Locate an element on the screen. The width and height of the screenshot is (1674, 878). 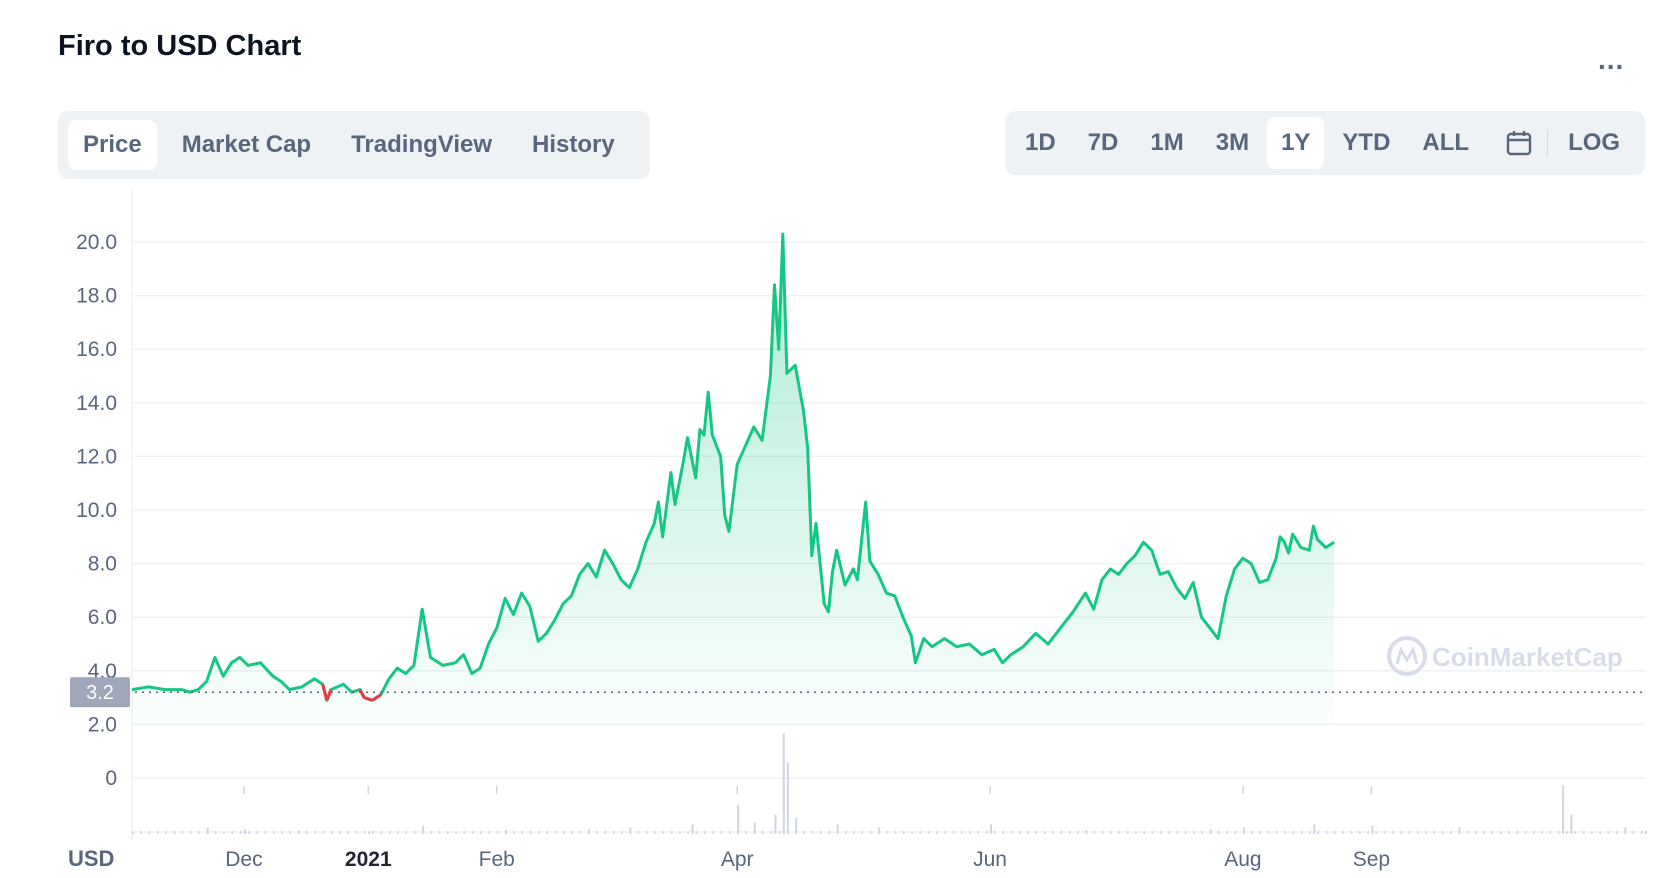
y-tick-label: 20.0 is located at coordinates (96, 242).